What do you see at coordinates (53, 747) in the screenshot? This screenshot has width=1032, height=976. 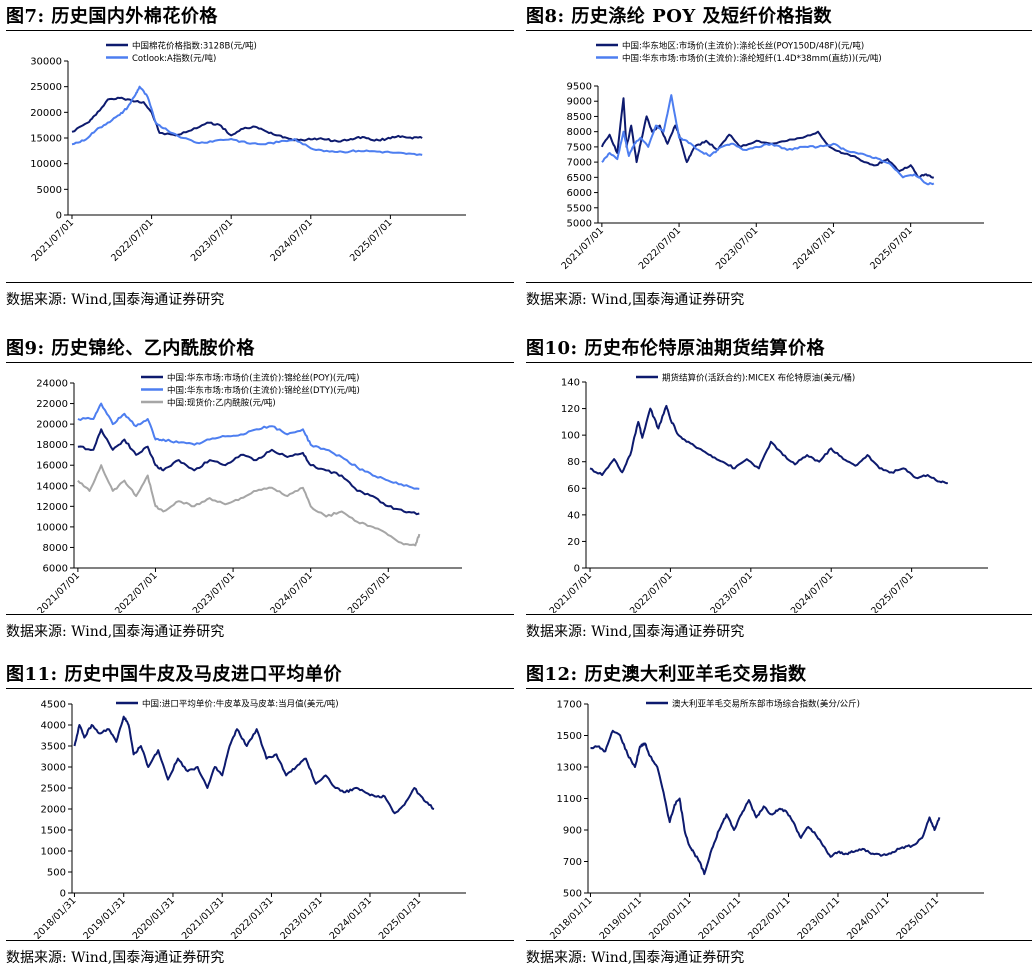 I see `y-tick-label: 3500` at bounding box center [53, 747].